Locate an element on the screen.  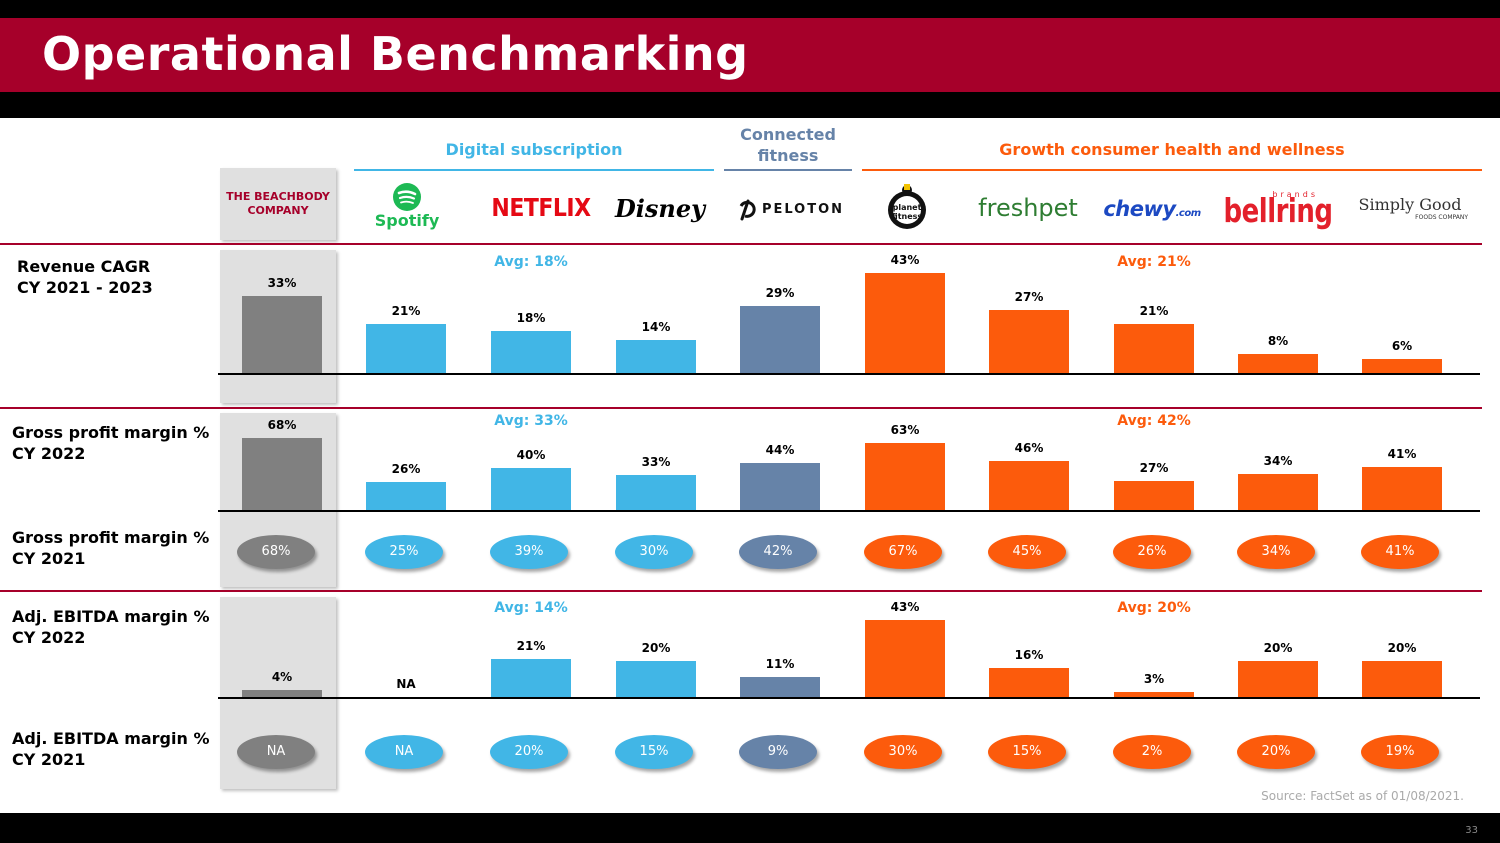
gp2021-pill: 42% is located at coordinates (778, 552).